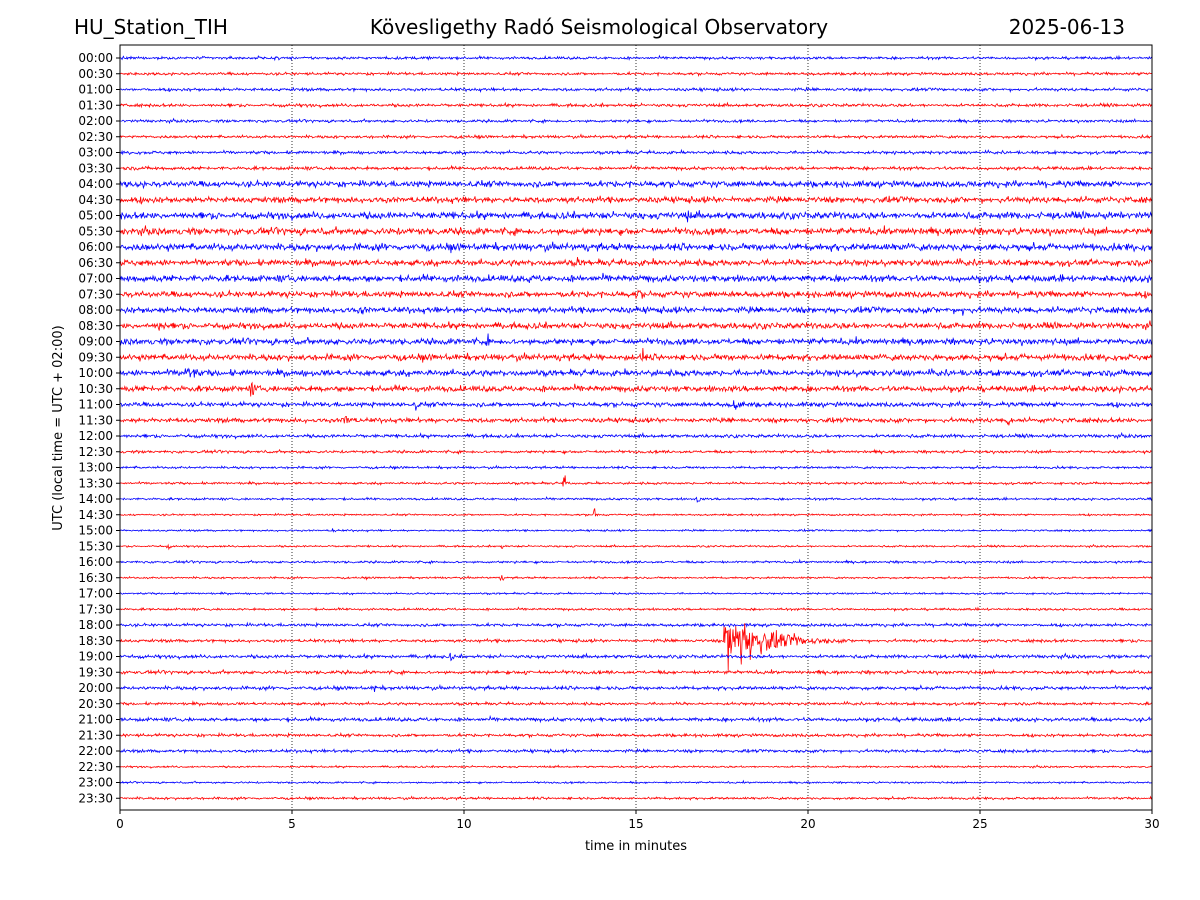  What do you see at coordinates (95, 735) in the screenshot?
I see `y-tick-label: 21:30` at bounding box center [95, 735].